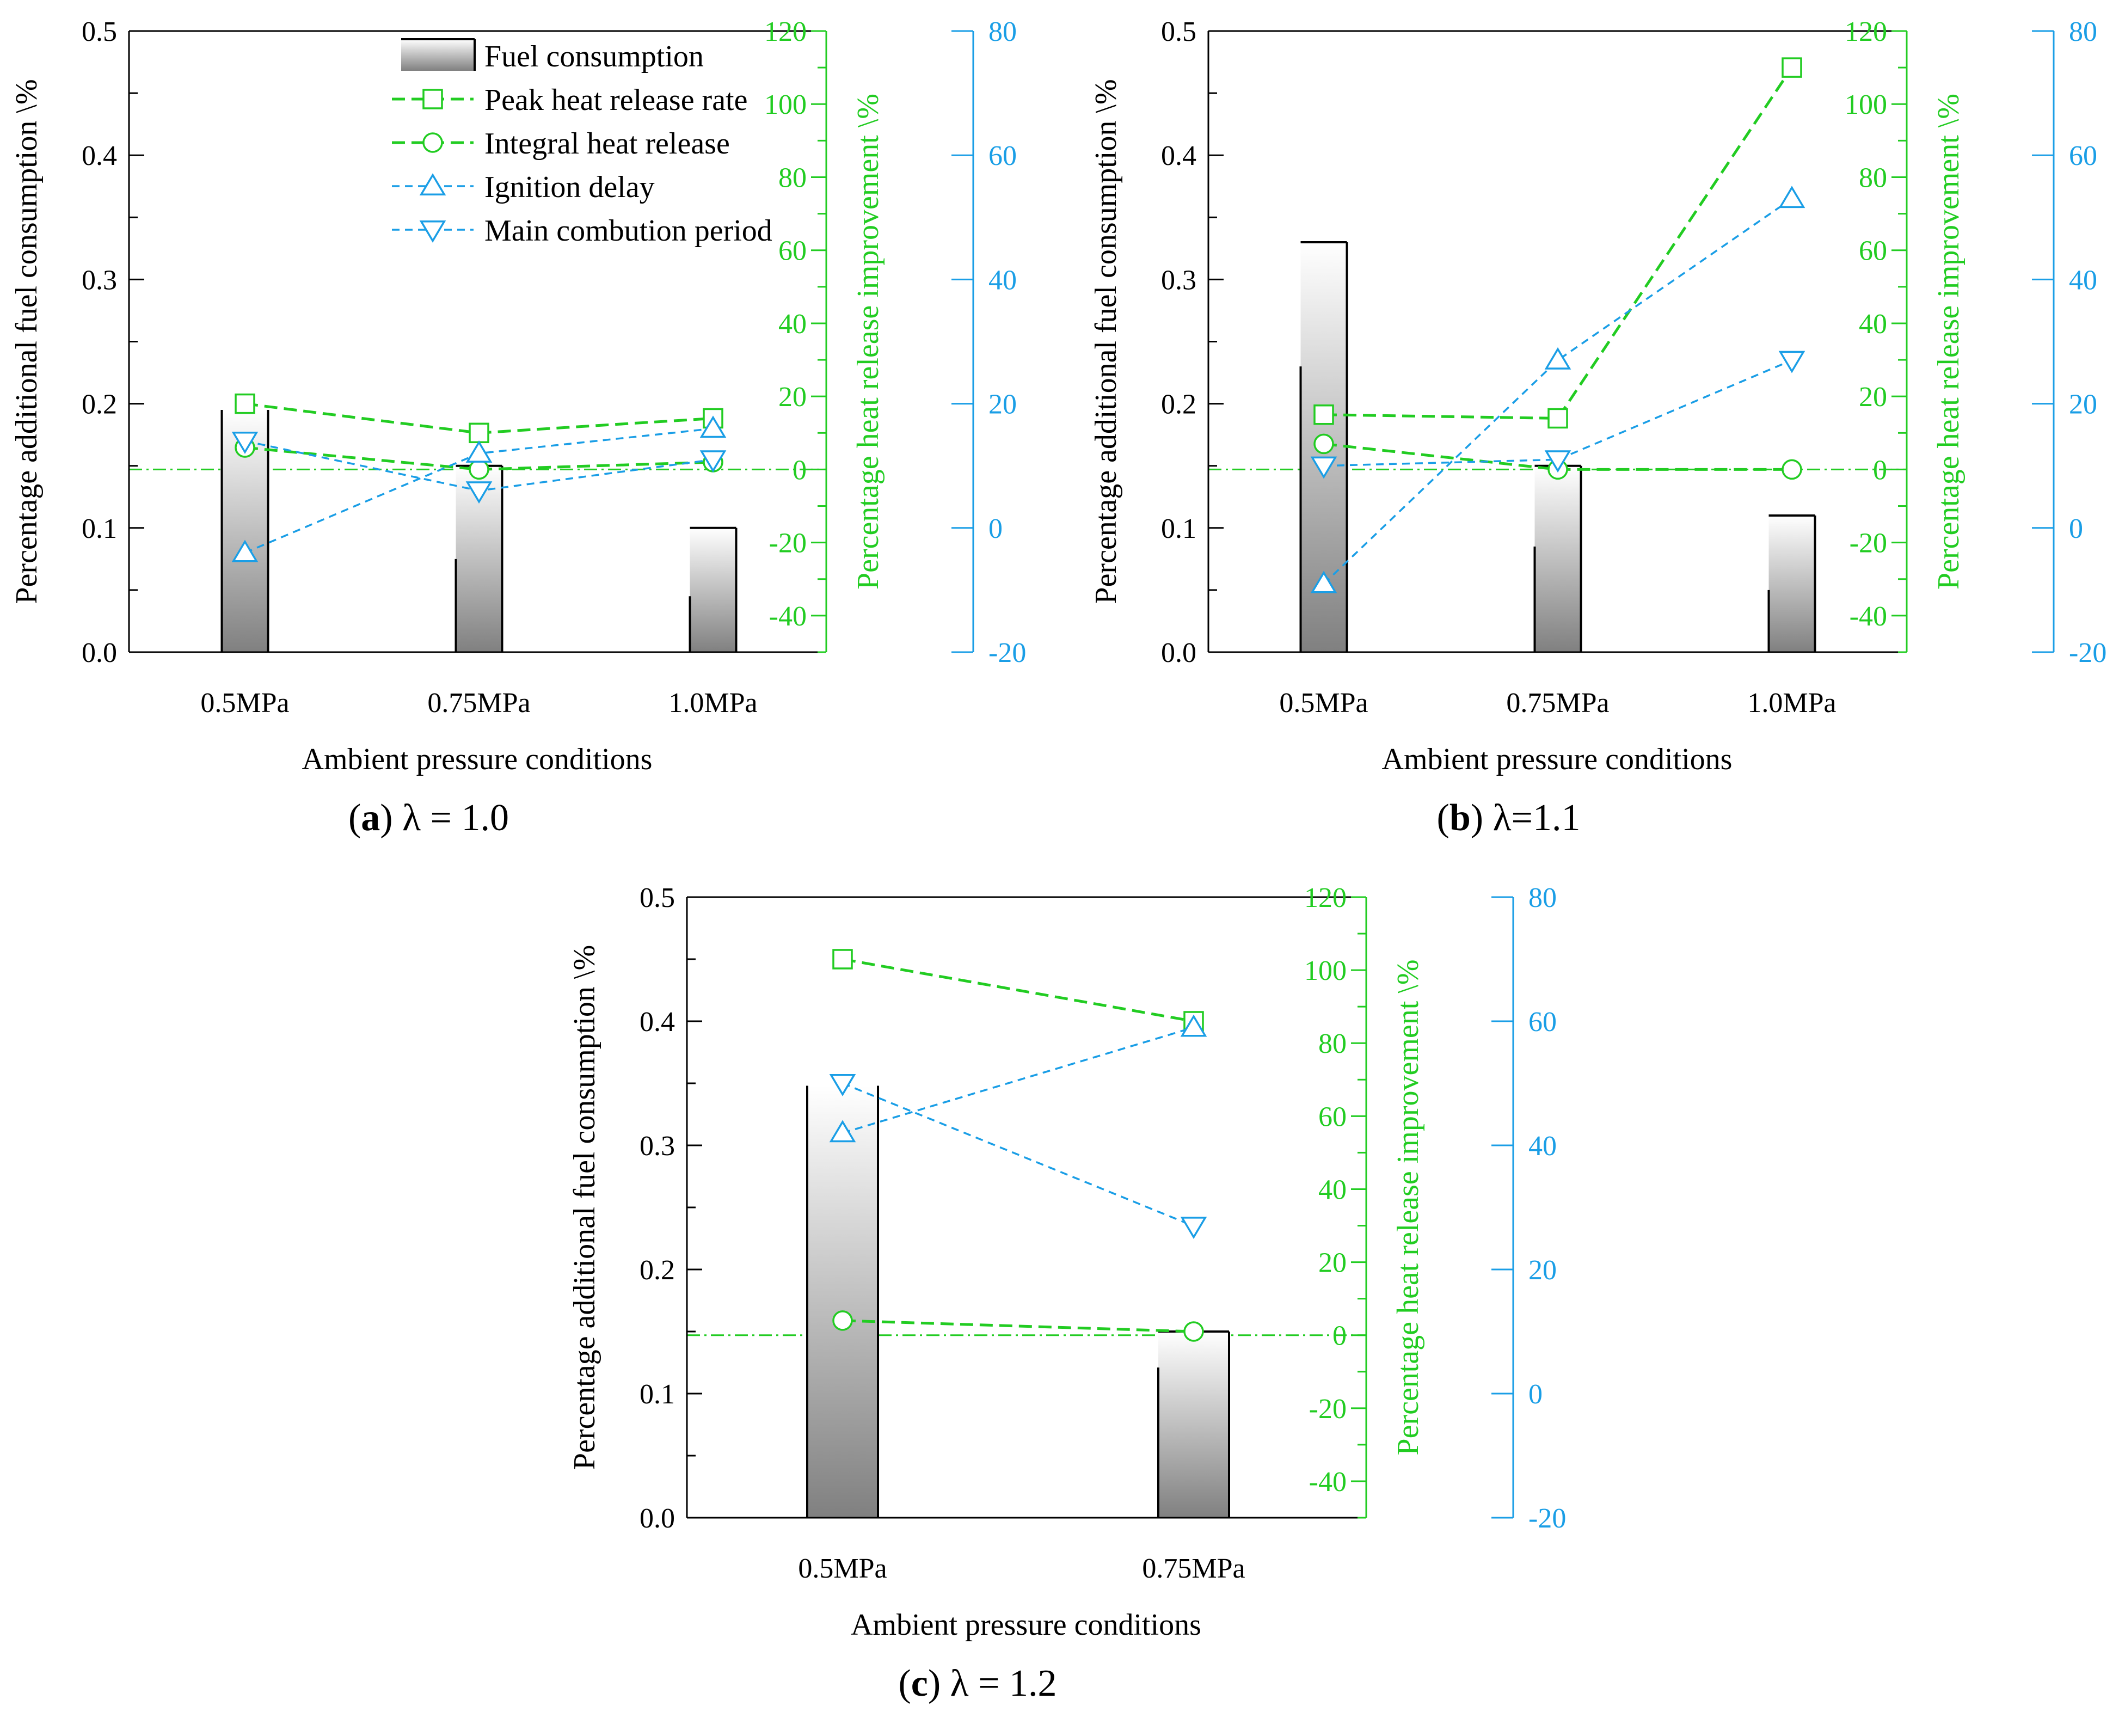 This screenshot has width=2119, height=1736. Describe the element at coordinates (607, 144) in the screenshot. I see `legend-label: Integral heat release` at that location.